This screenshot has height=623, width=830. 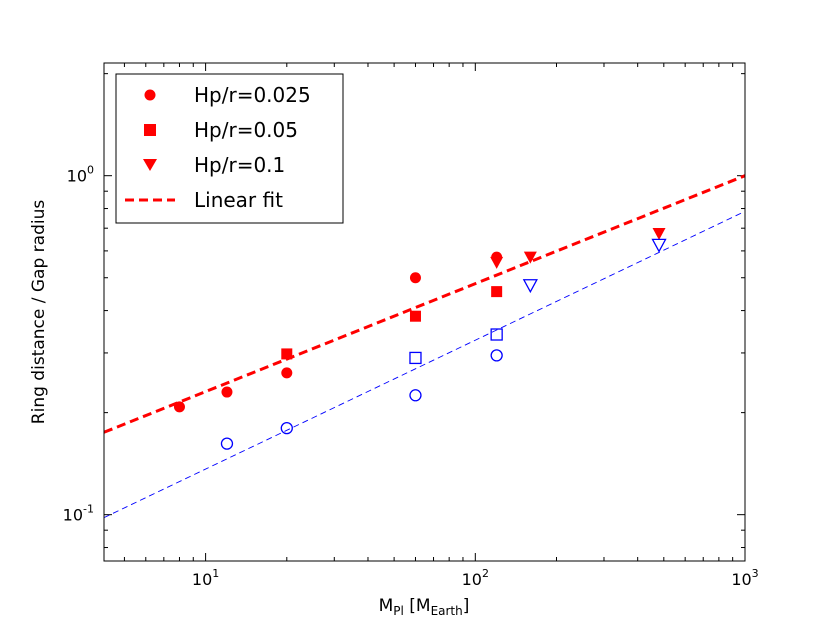 I want to click on legend-label-2: Hp/r=0.1, so click(x=239, y=165).